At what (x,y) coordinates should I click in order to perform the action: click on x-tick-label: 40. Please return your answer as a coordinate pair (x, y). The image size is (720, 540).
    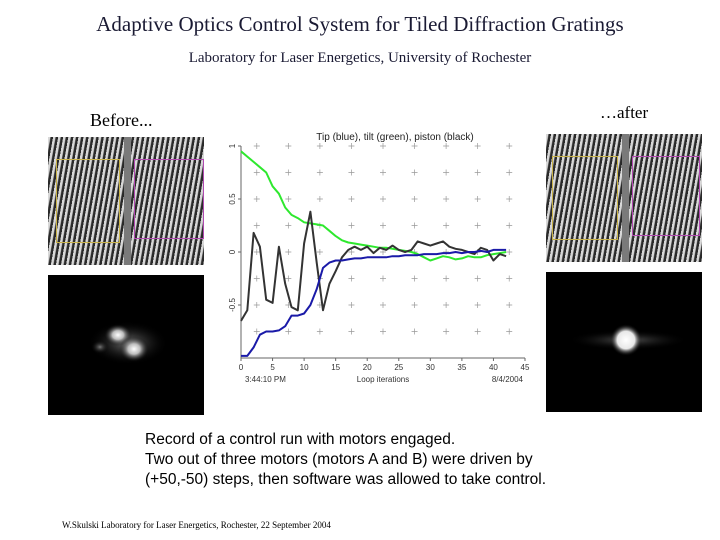
    Looking at the image, I should click on (493, 367).